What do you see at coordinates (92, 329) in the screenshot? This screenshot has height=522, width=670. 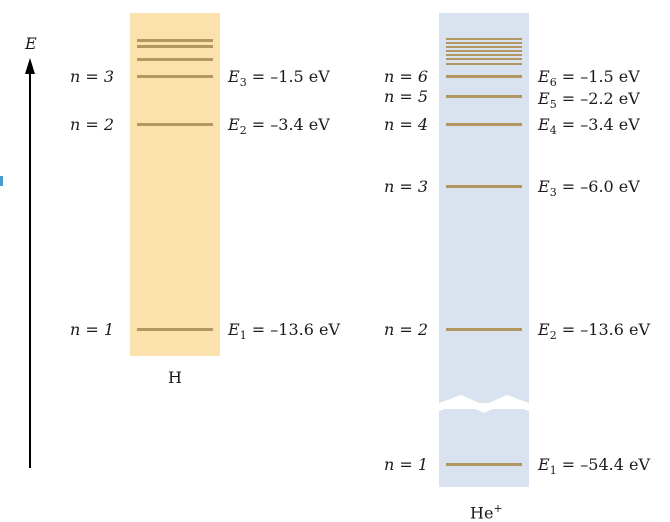 I see `hydrogen-n-label: n = 1` at bounding box center [92, 329].